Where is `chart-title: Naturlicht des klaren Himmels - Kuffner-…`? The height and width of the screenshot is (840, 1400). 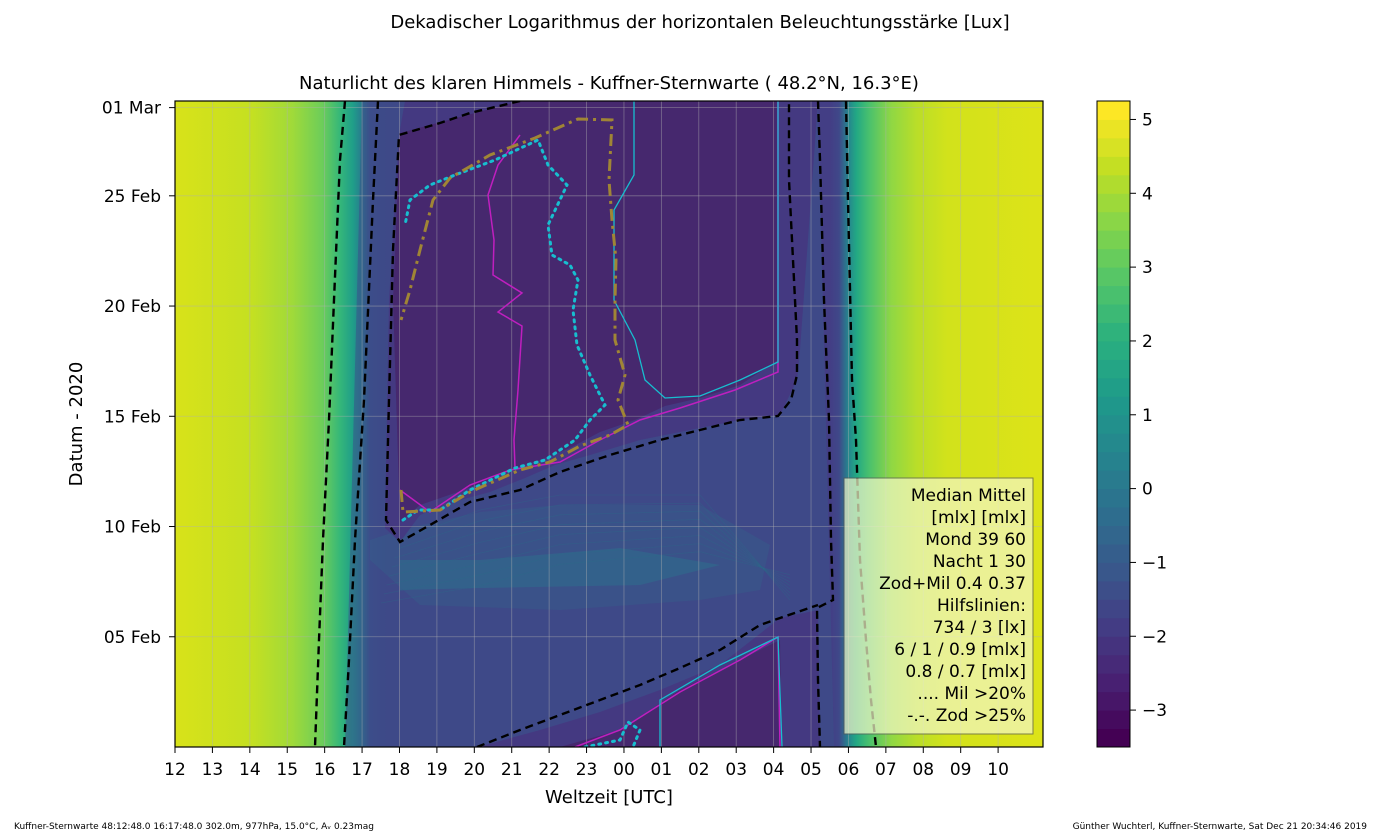
chart-title: Naturlicht des klaren Himmels - Kuffner-… is located at coordinates (609, 83).